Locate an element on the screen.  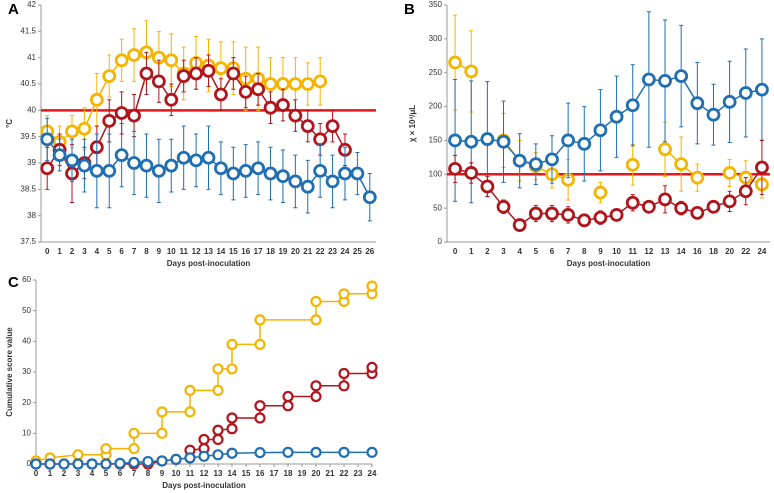
y-tick-label: 60 is located at coordinates (26, 279).